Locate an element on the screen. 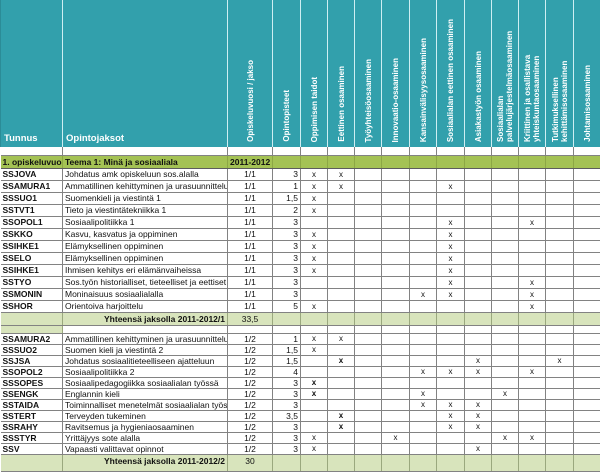 The image size is (600, 472). rotated-column-header: Sosiaalialan palvelujärjestelmäosaaminen is located at coordinates (505, 73).